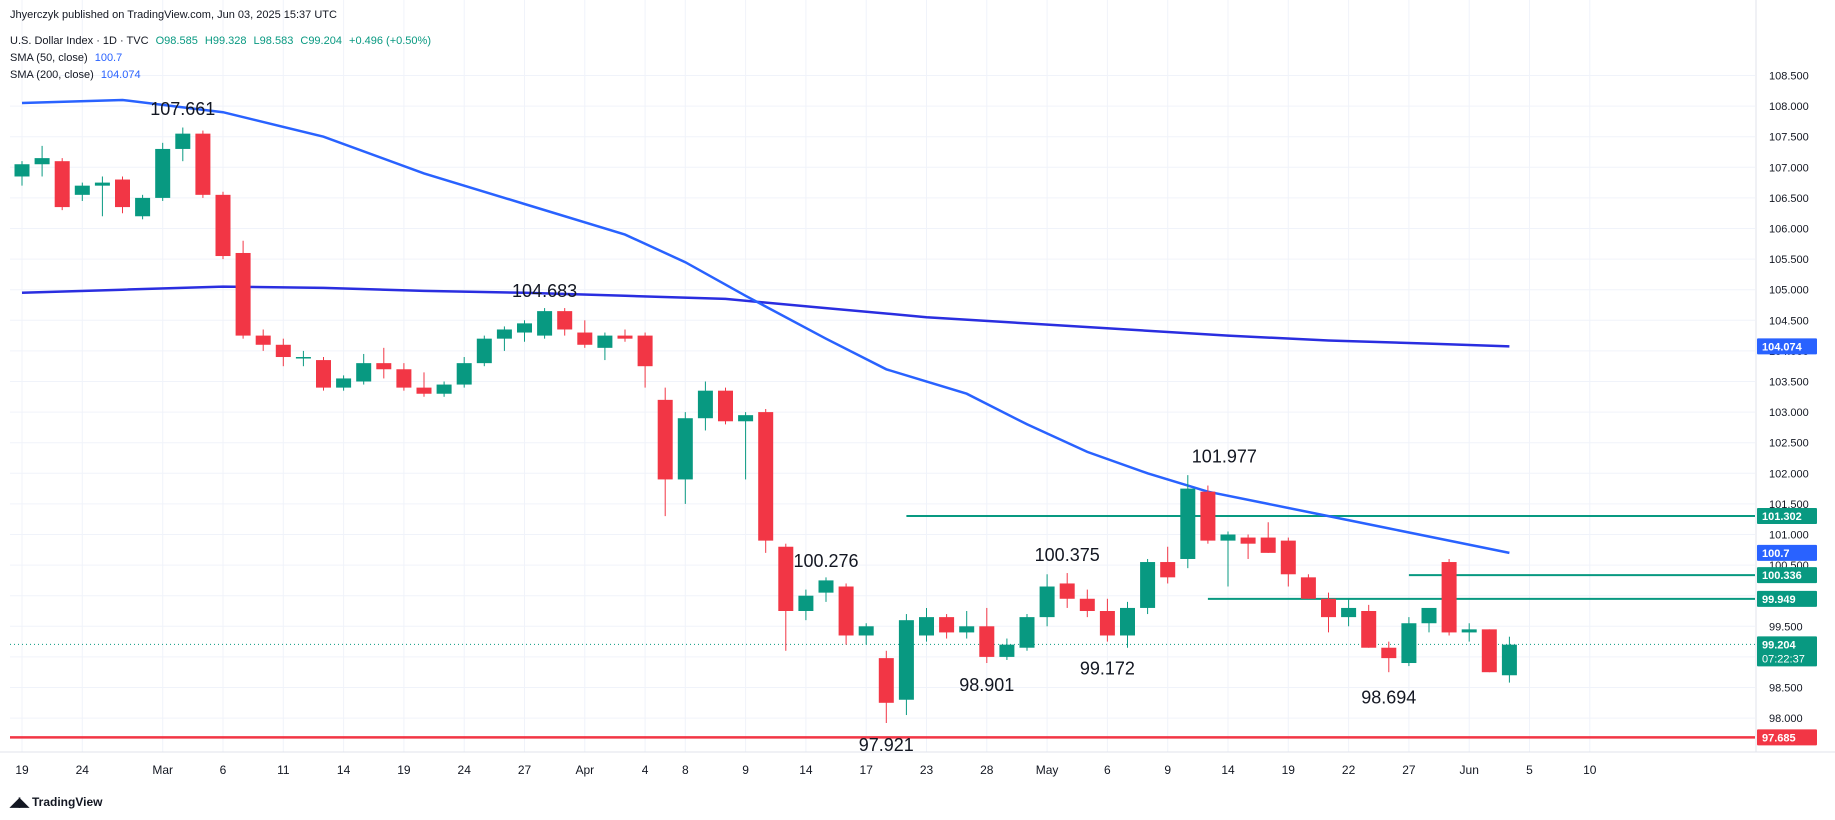 The width and height of the screenshot is (1835, 820). I want to click on y-tick-label: 101.000, so click(1789, 536).